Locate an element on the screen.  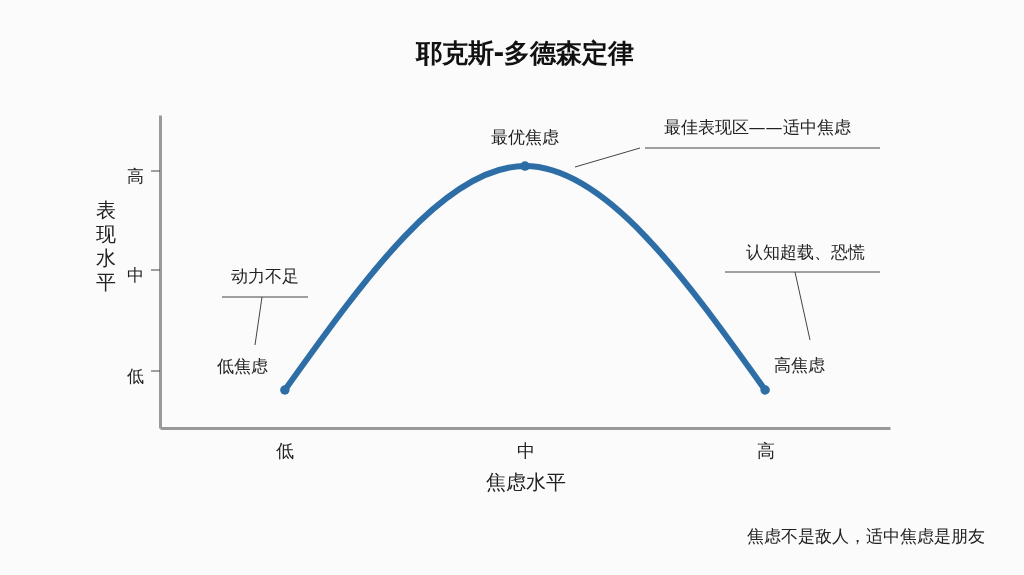
chart-title: 耶克斯-多德森定律 is located at coordinates (524, 53).